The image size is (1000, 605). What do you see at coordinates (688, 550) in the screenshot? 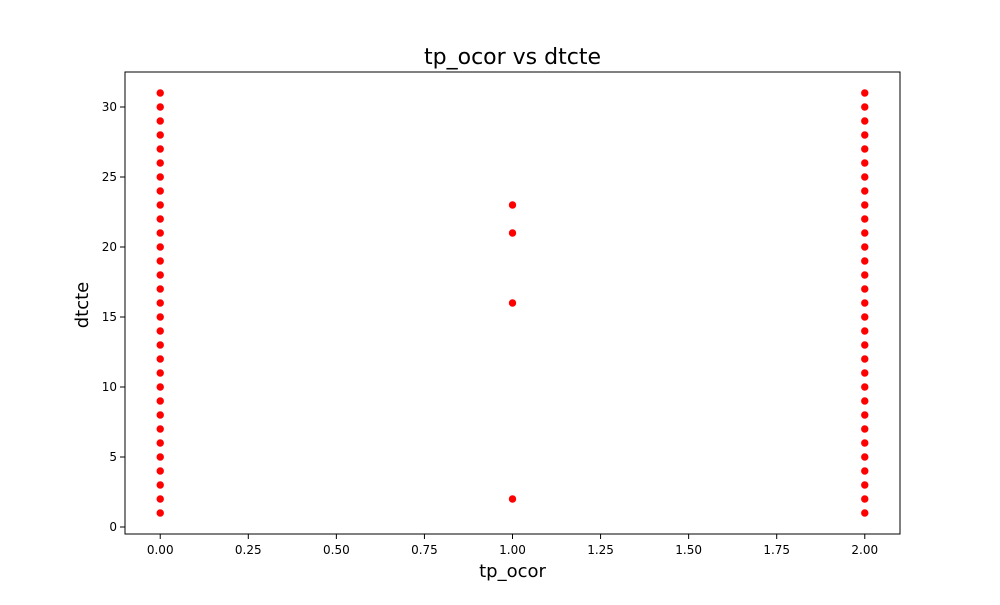
I see `x-tick-label: 1.50` at bounding box center [688, 550].